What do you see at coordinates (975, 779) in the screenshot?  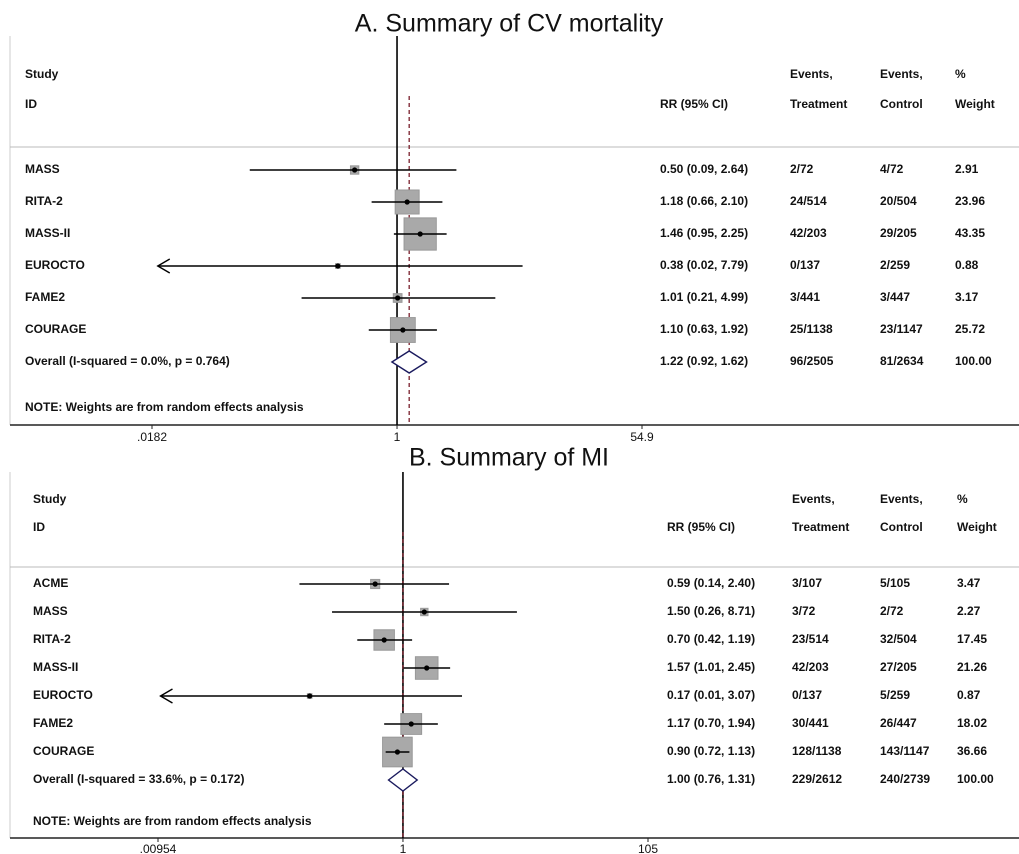 I see `weight-label: 100.00` at bounding box center [975, 779].